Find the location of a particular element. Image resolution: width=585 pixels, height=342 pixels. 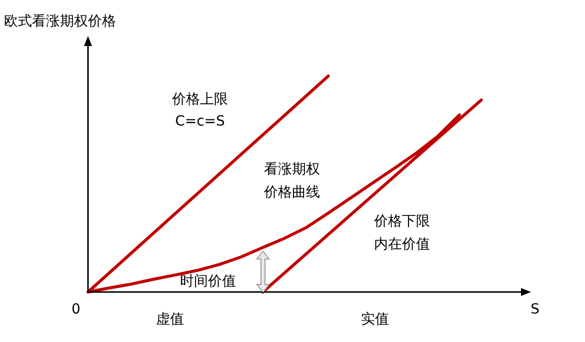

x-axis-title: S is located at coordinates (535, 310).